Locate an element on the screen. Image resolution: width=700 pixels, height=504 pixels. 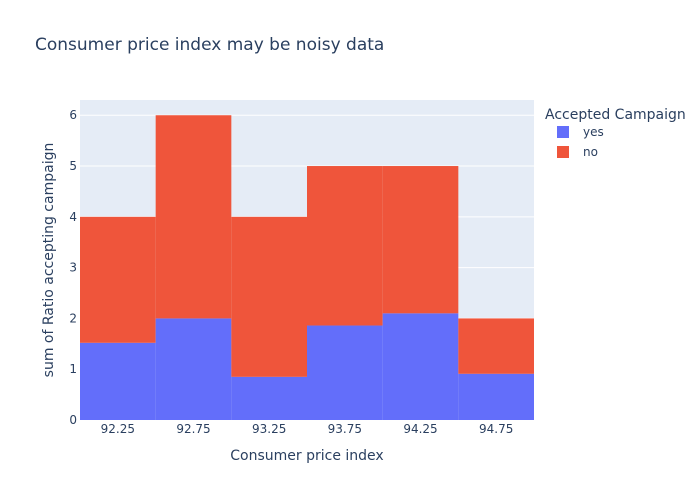
y-tick-label: 0 is located at coordinates (73, 420).